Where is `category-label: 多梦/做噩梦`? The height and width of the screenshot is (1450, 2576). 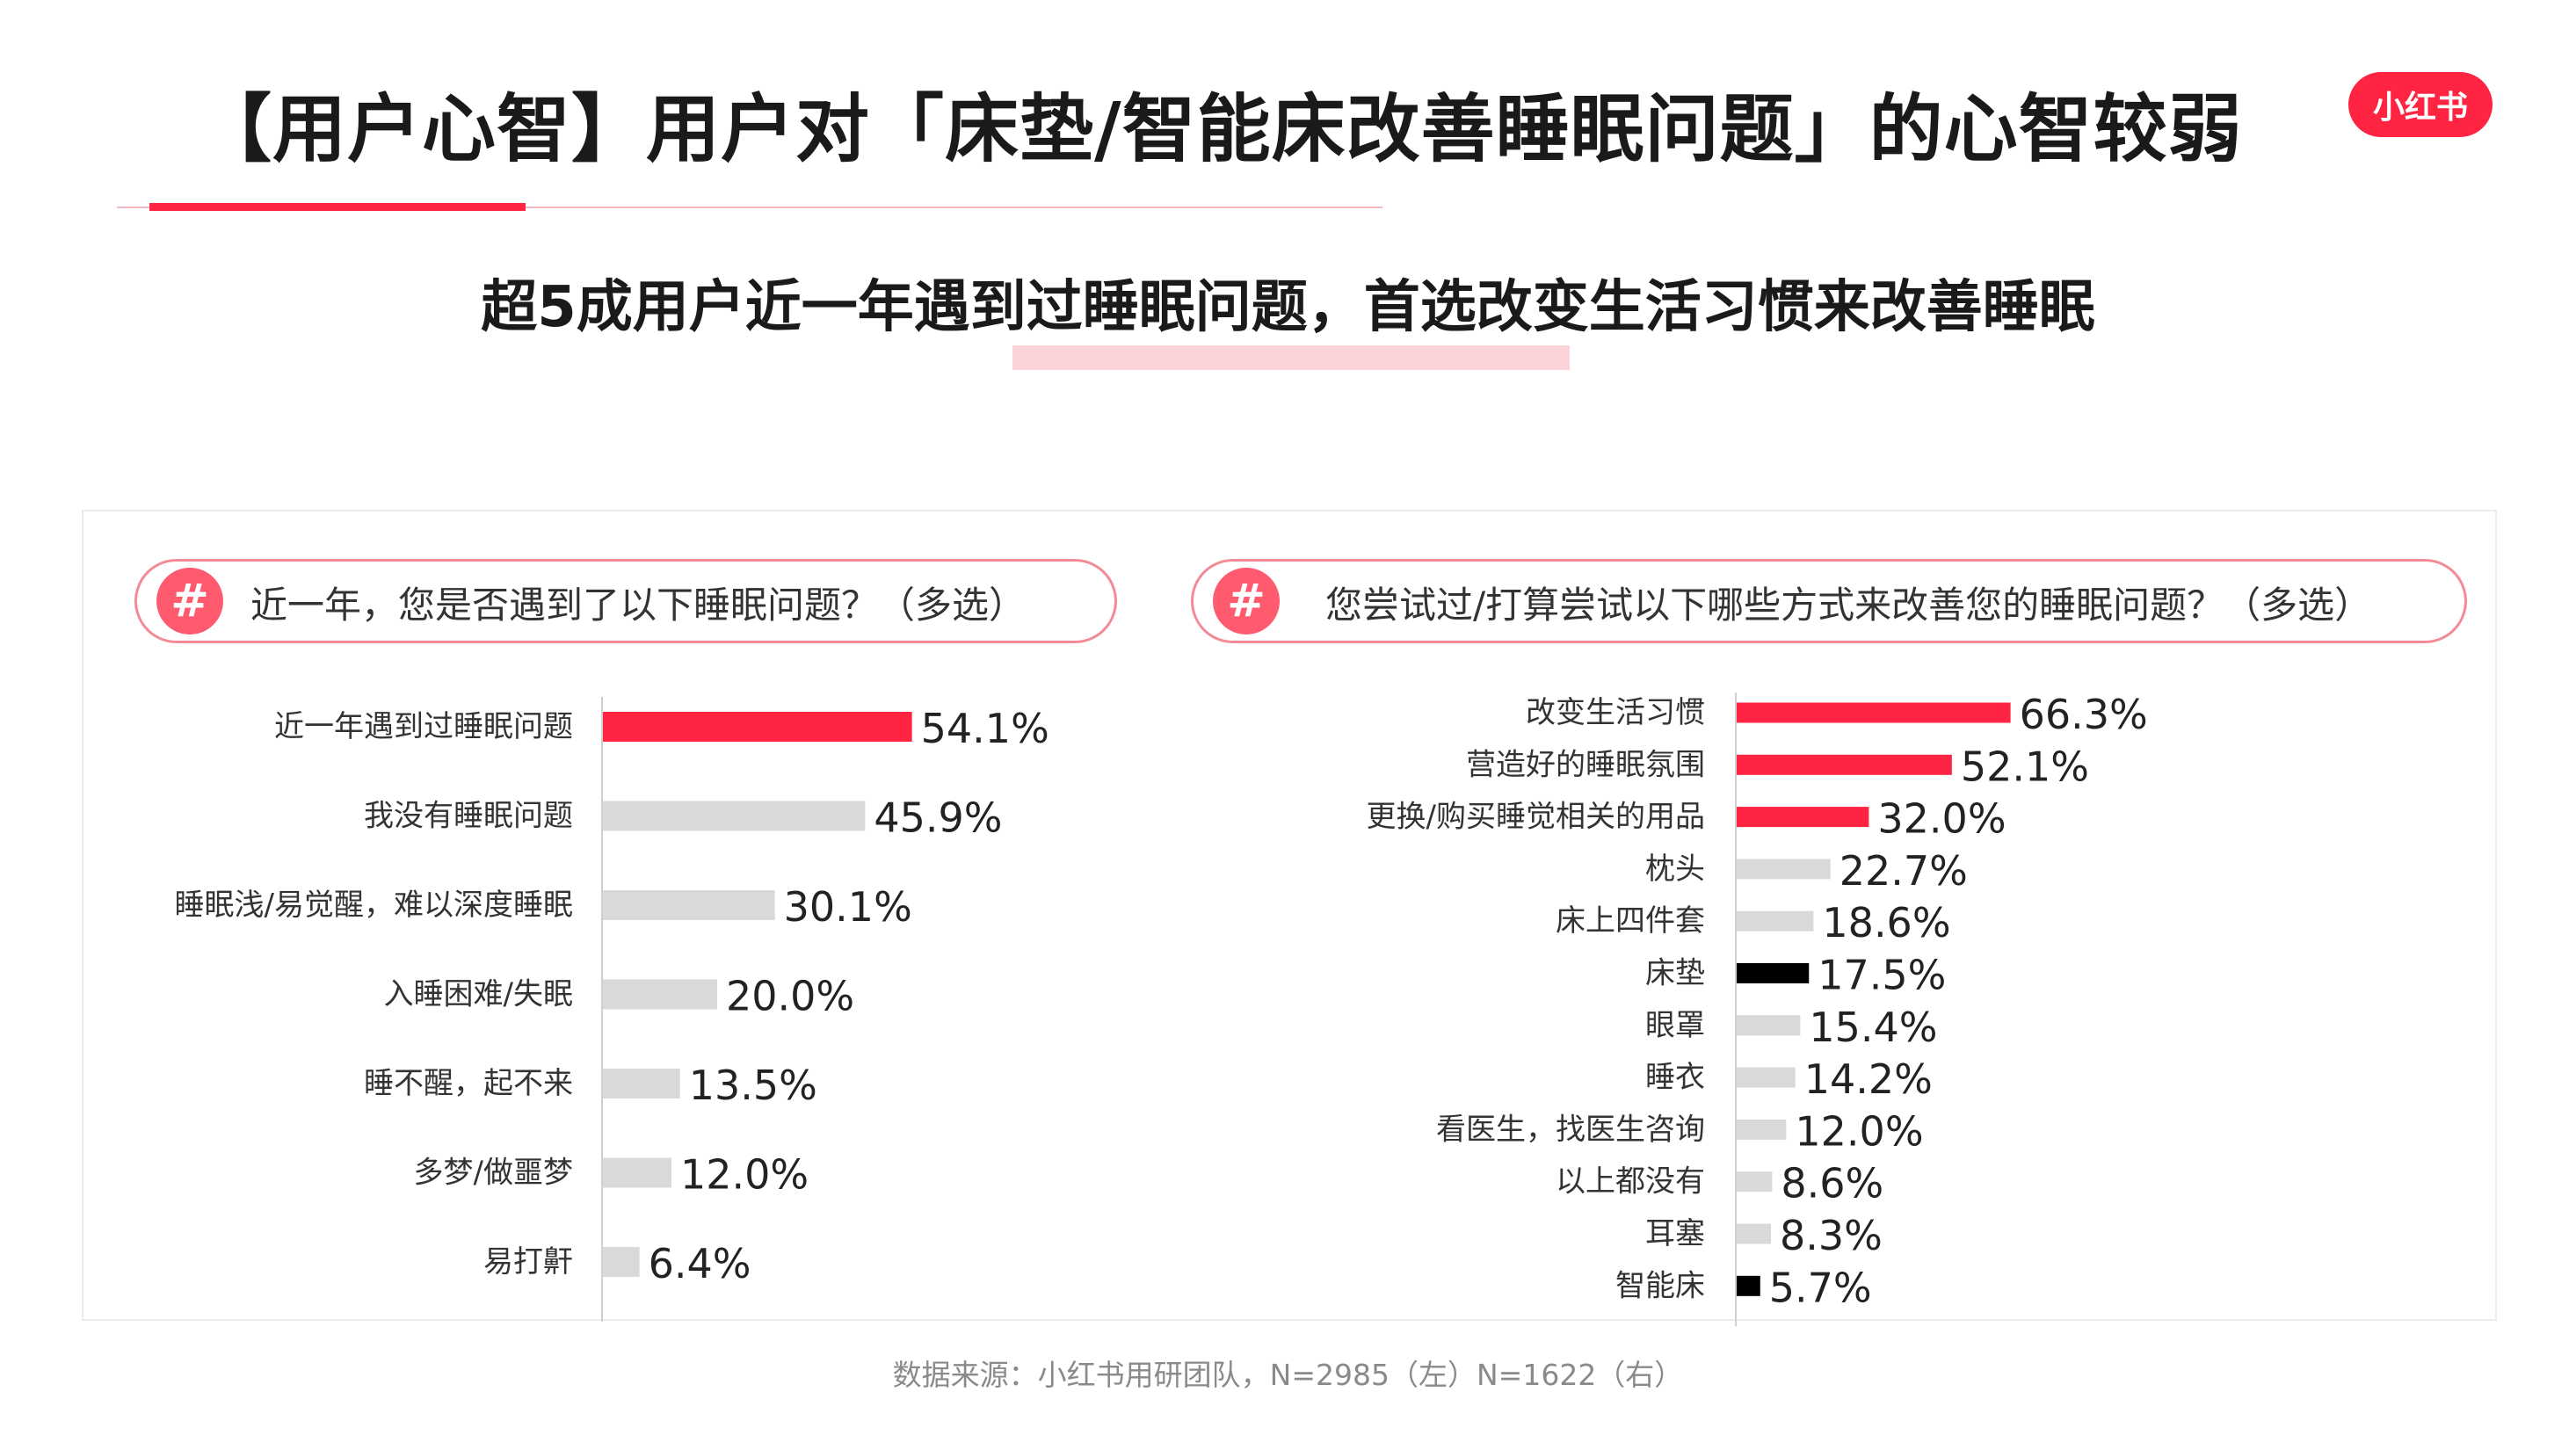
category-label: 多梦/做噩梦 is located at coordinates (493, 1173).